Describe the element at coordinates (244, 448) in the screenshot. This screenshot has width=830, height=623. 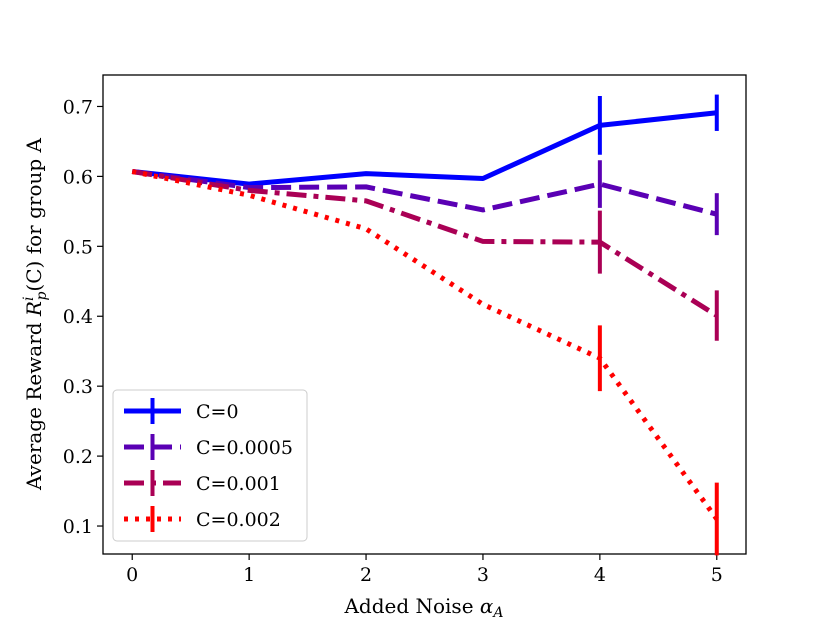
I see `legend-label: C=0.0005` at that location.